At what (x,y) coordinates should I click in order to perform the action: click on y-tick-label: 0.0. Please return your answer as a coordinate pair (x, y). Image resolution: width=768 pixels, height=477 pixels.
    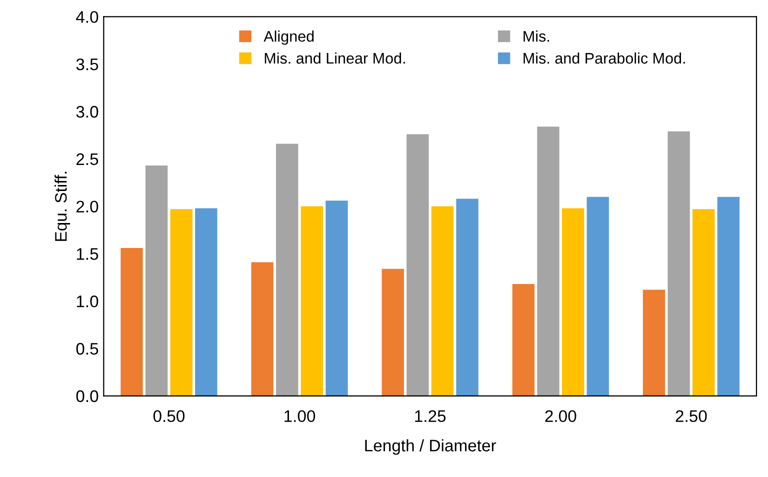
    Looking at the image, I should click on (87, 396).